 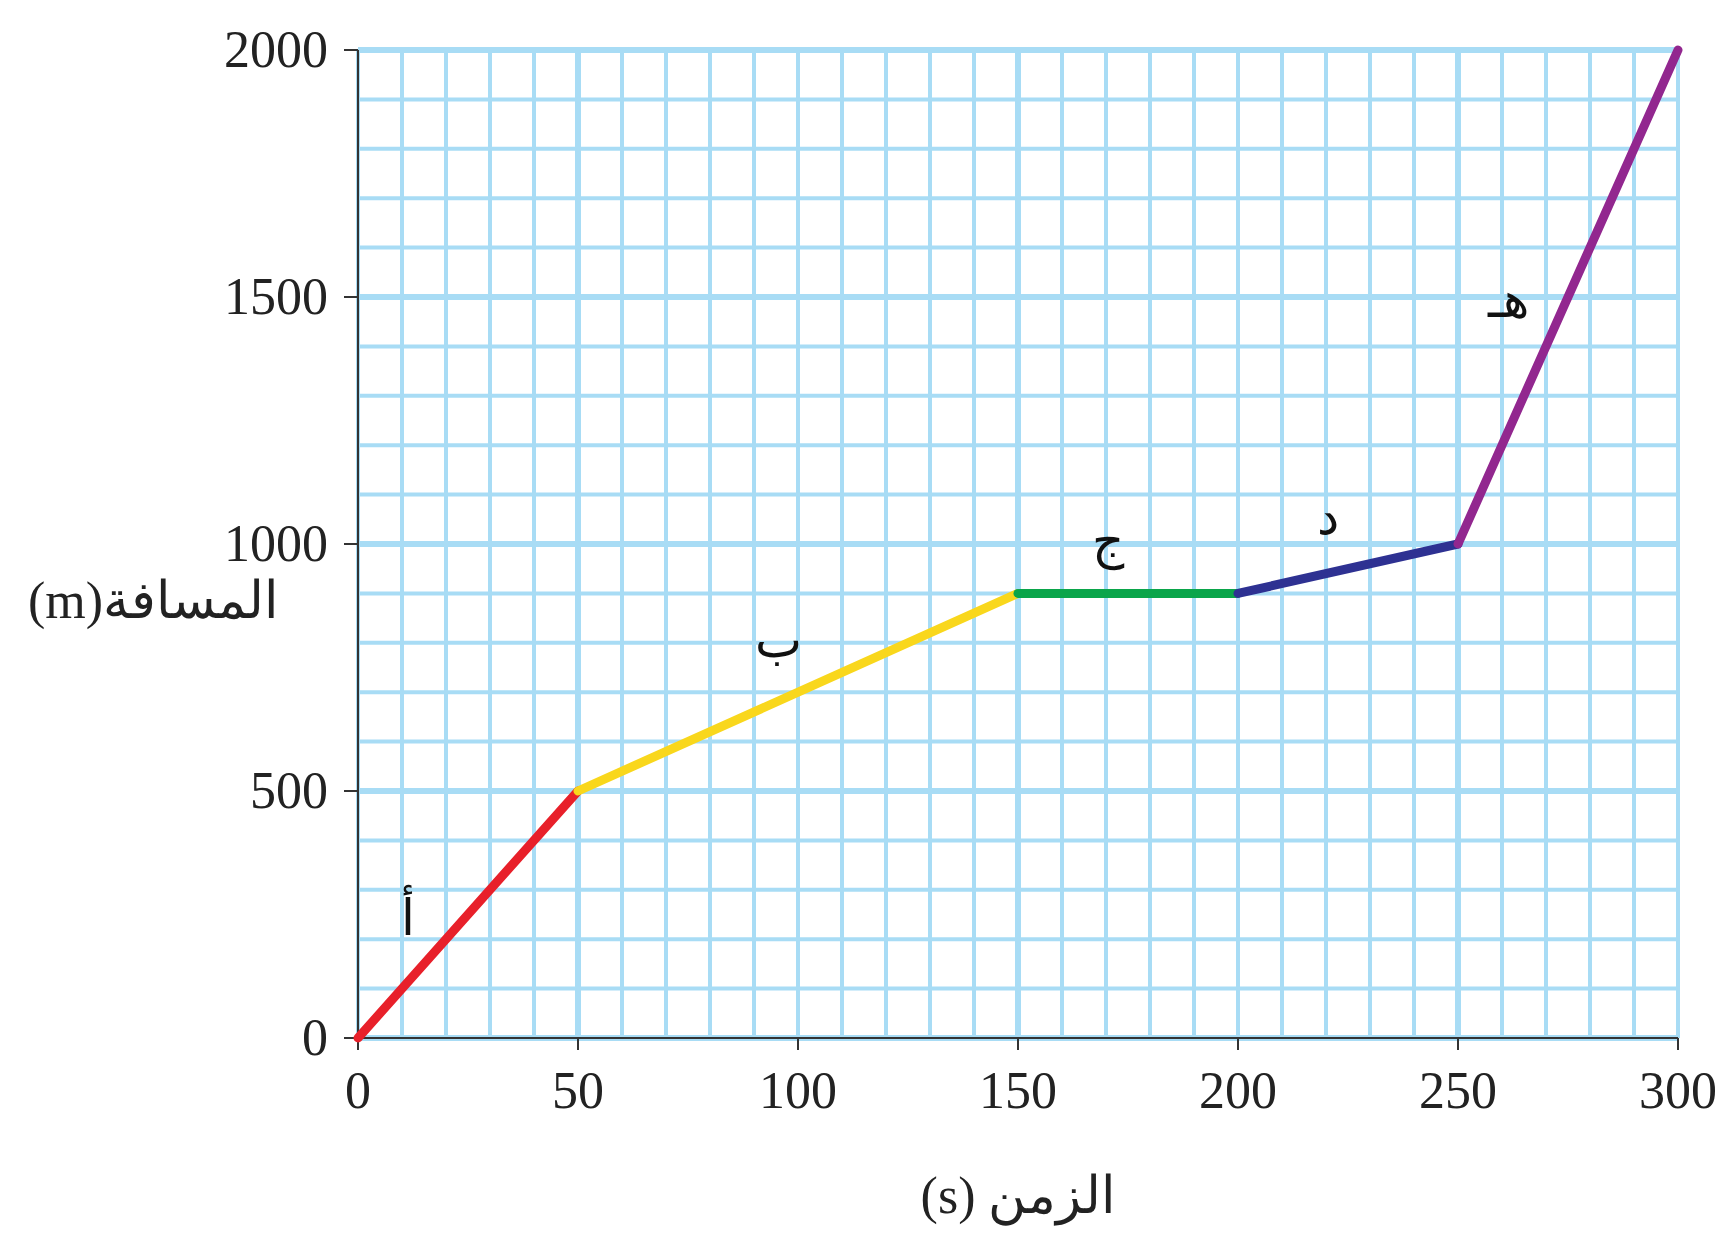 I want to click on x-tick-label: 50, so click(x=578, y=1090).